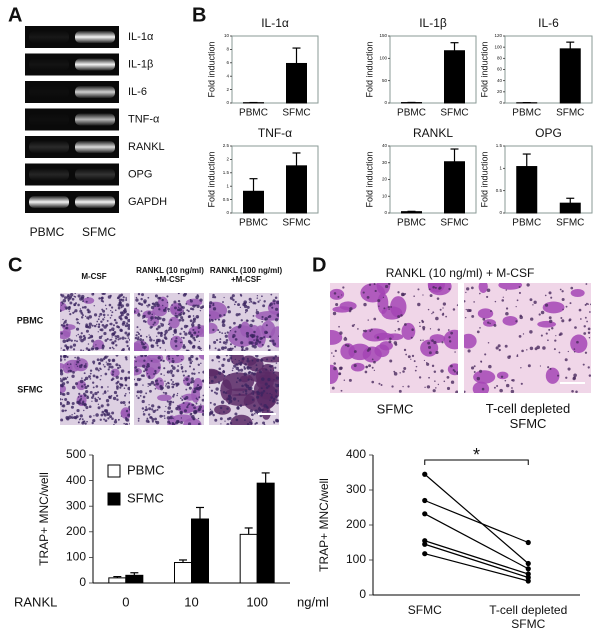 The image size is (600, 642). I want to click on micrograph, so click(244, 322).